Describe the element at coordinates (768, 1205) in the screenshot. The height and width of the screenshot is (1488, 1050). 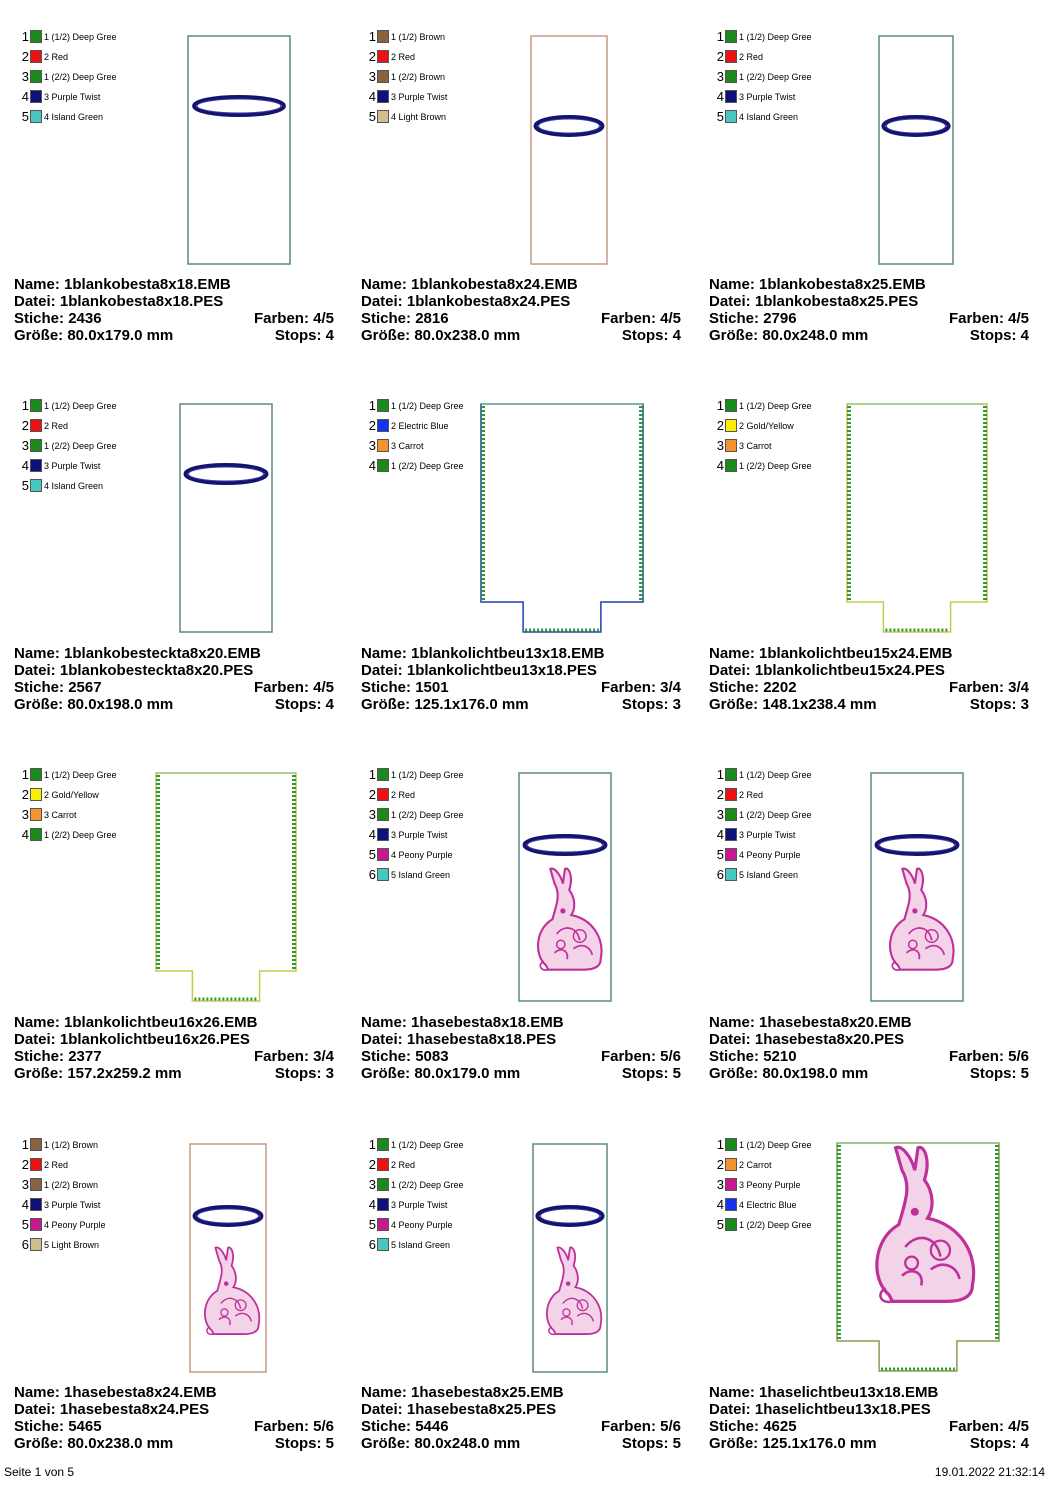
I see `color-name: 4 Electric Blue` at that location.